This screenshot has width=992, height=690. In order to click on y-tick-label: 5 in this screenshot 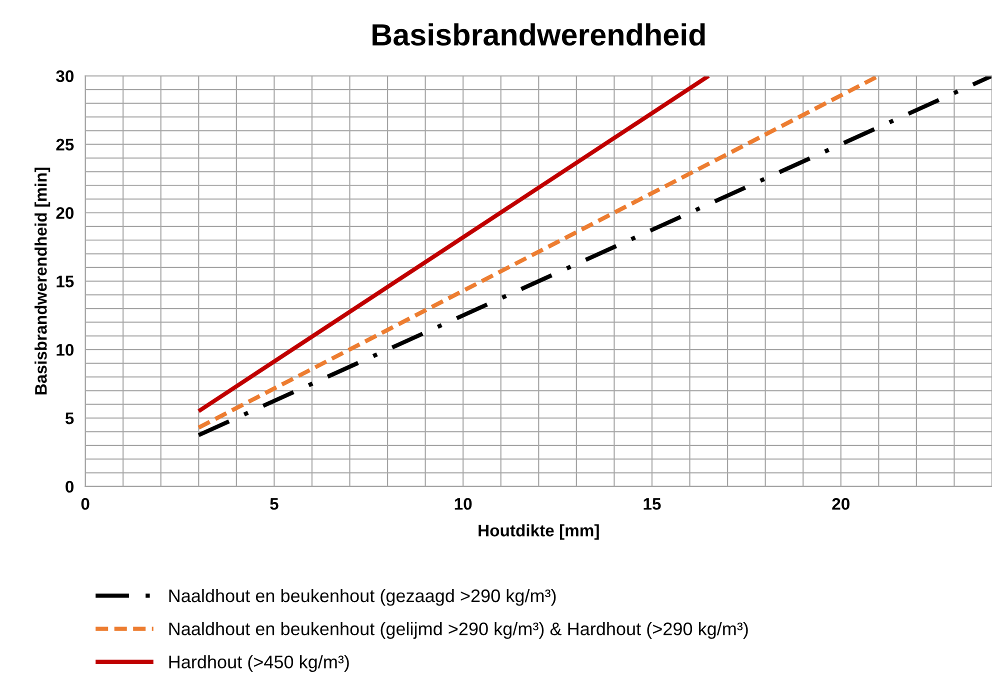, I will do `click(69, 418)`.